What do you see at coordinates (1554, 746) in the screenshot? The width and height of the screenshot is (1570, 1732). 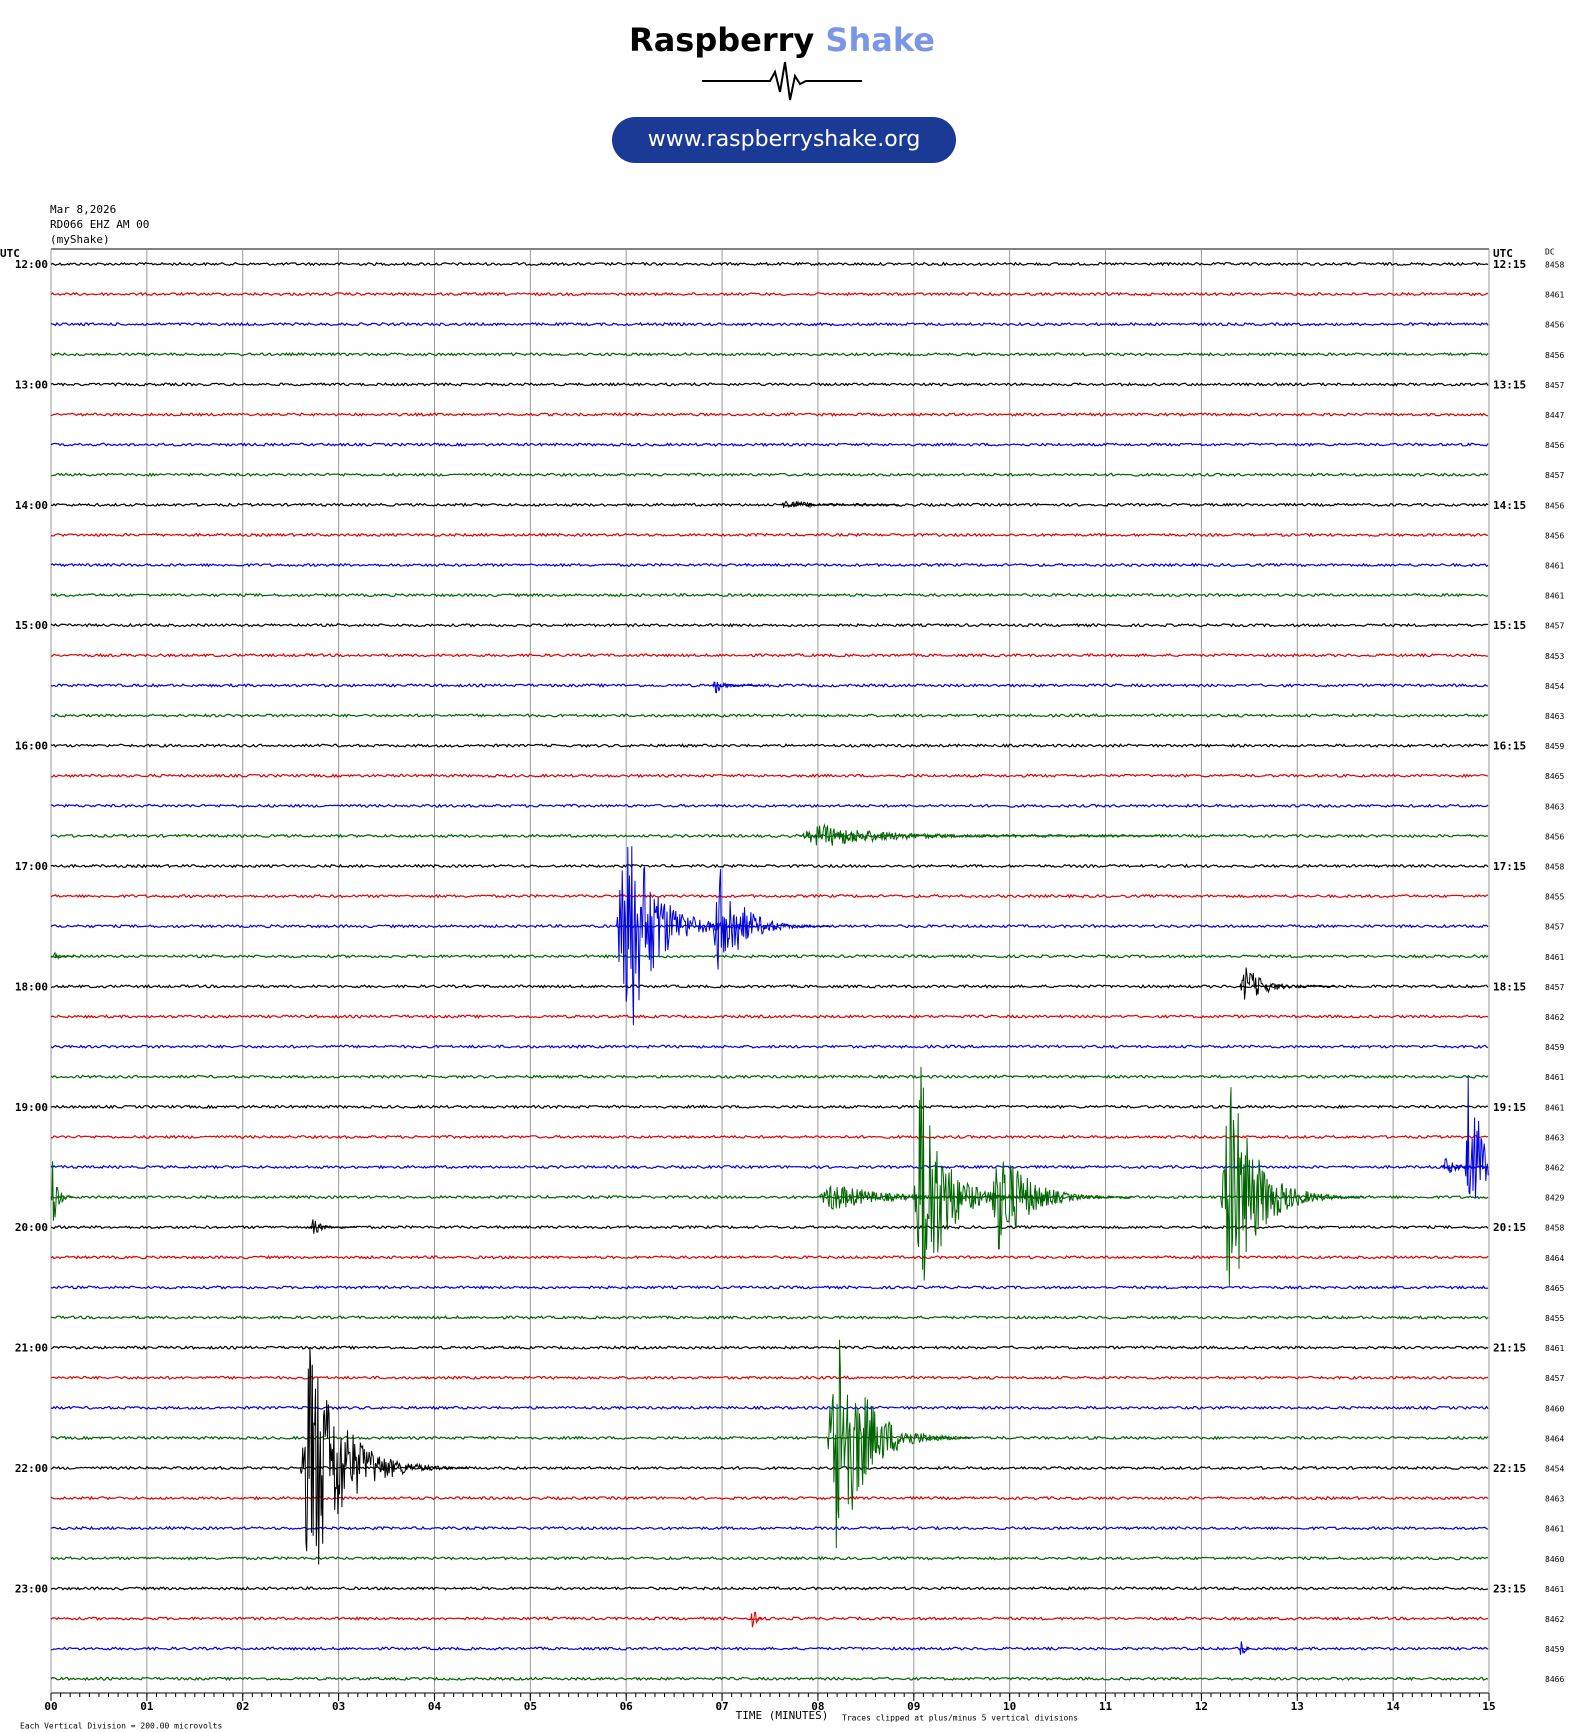 I see `dc-value: 8459` at bounding box center [1554, 746].